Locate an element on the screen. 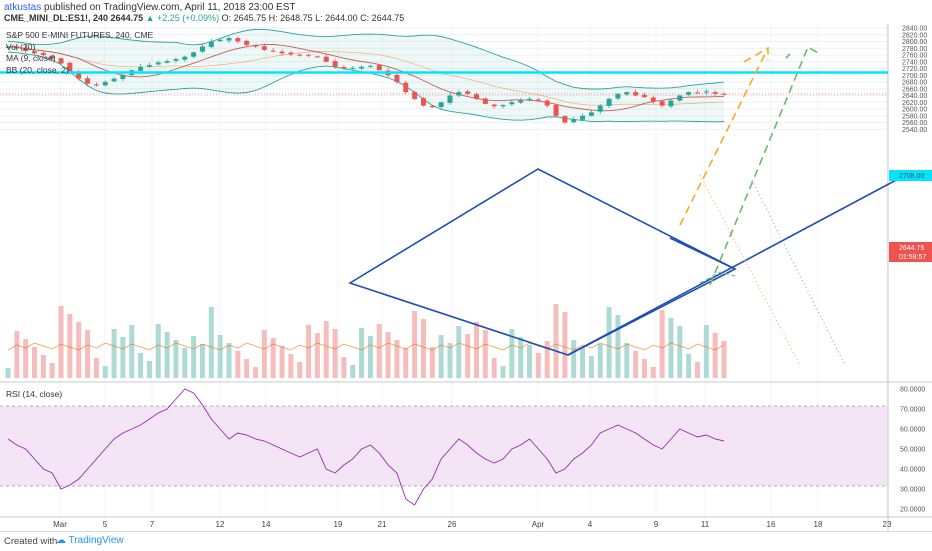  bollinger-band-fill is located at coordinates (366, 75).